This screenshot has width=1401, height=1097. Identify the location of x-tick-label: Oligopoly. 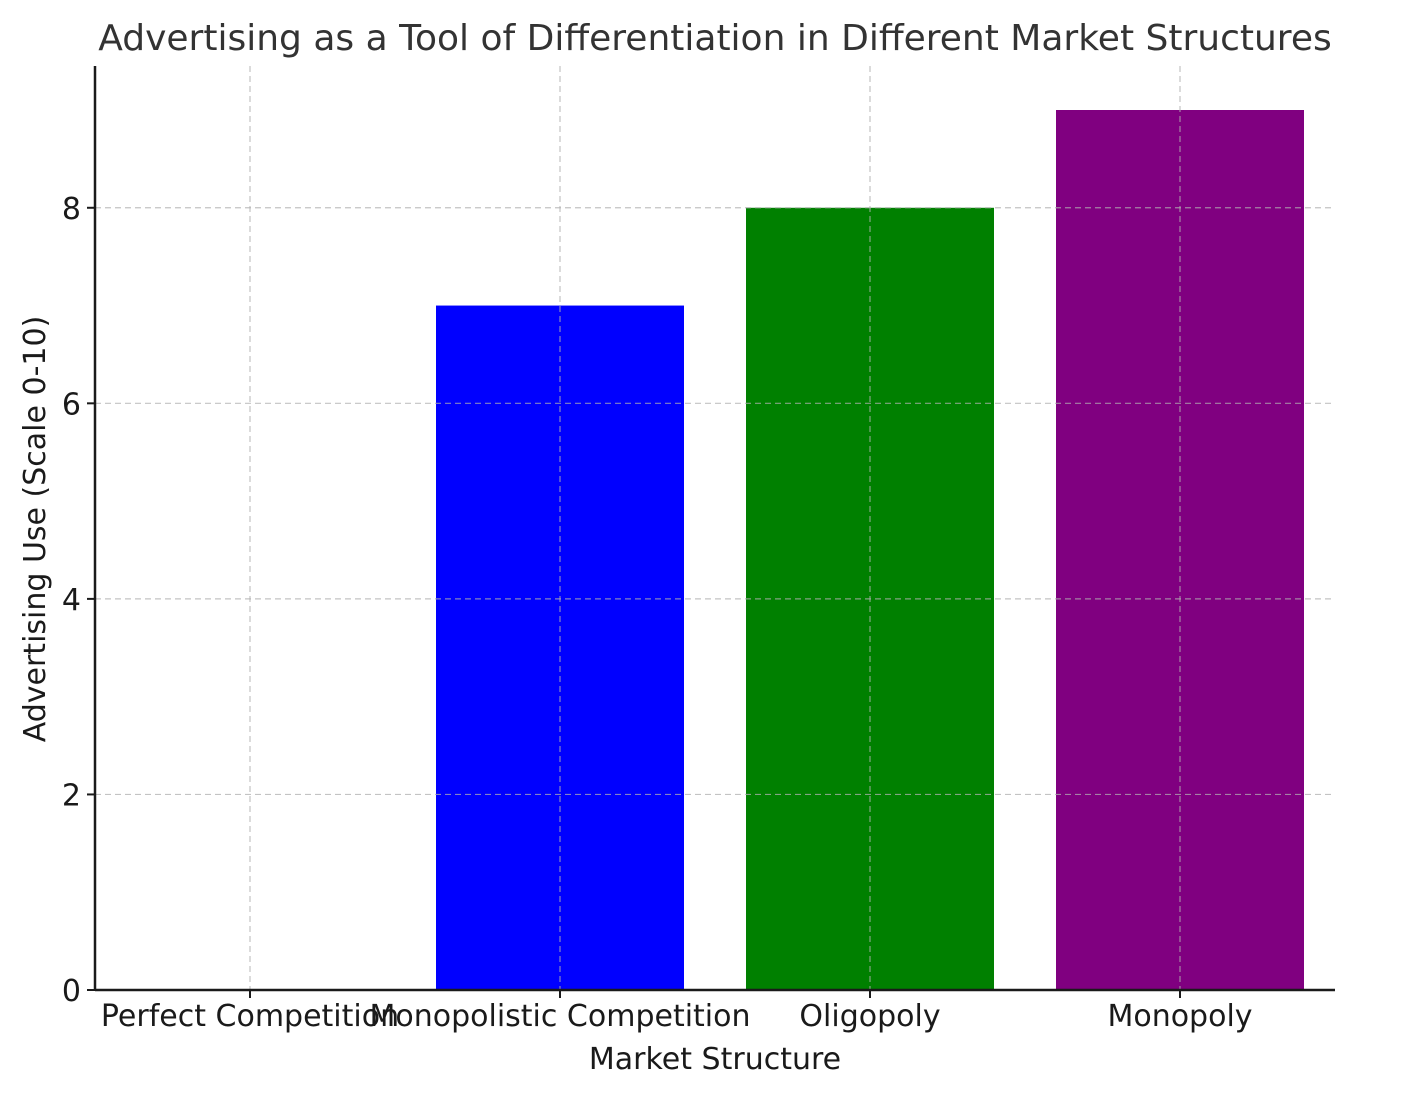
(869, 1016).